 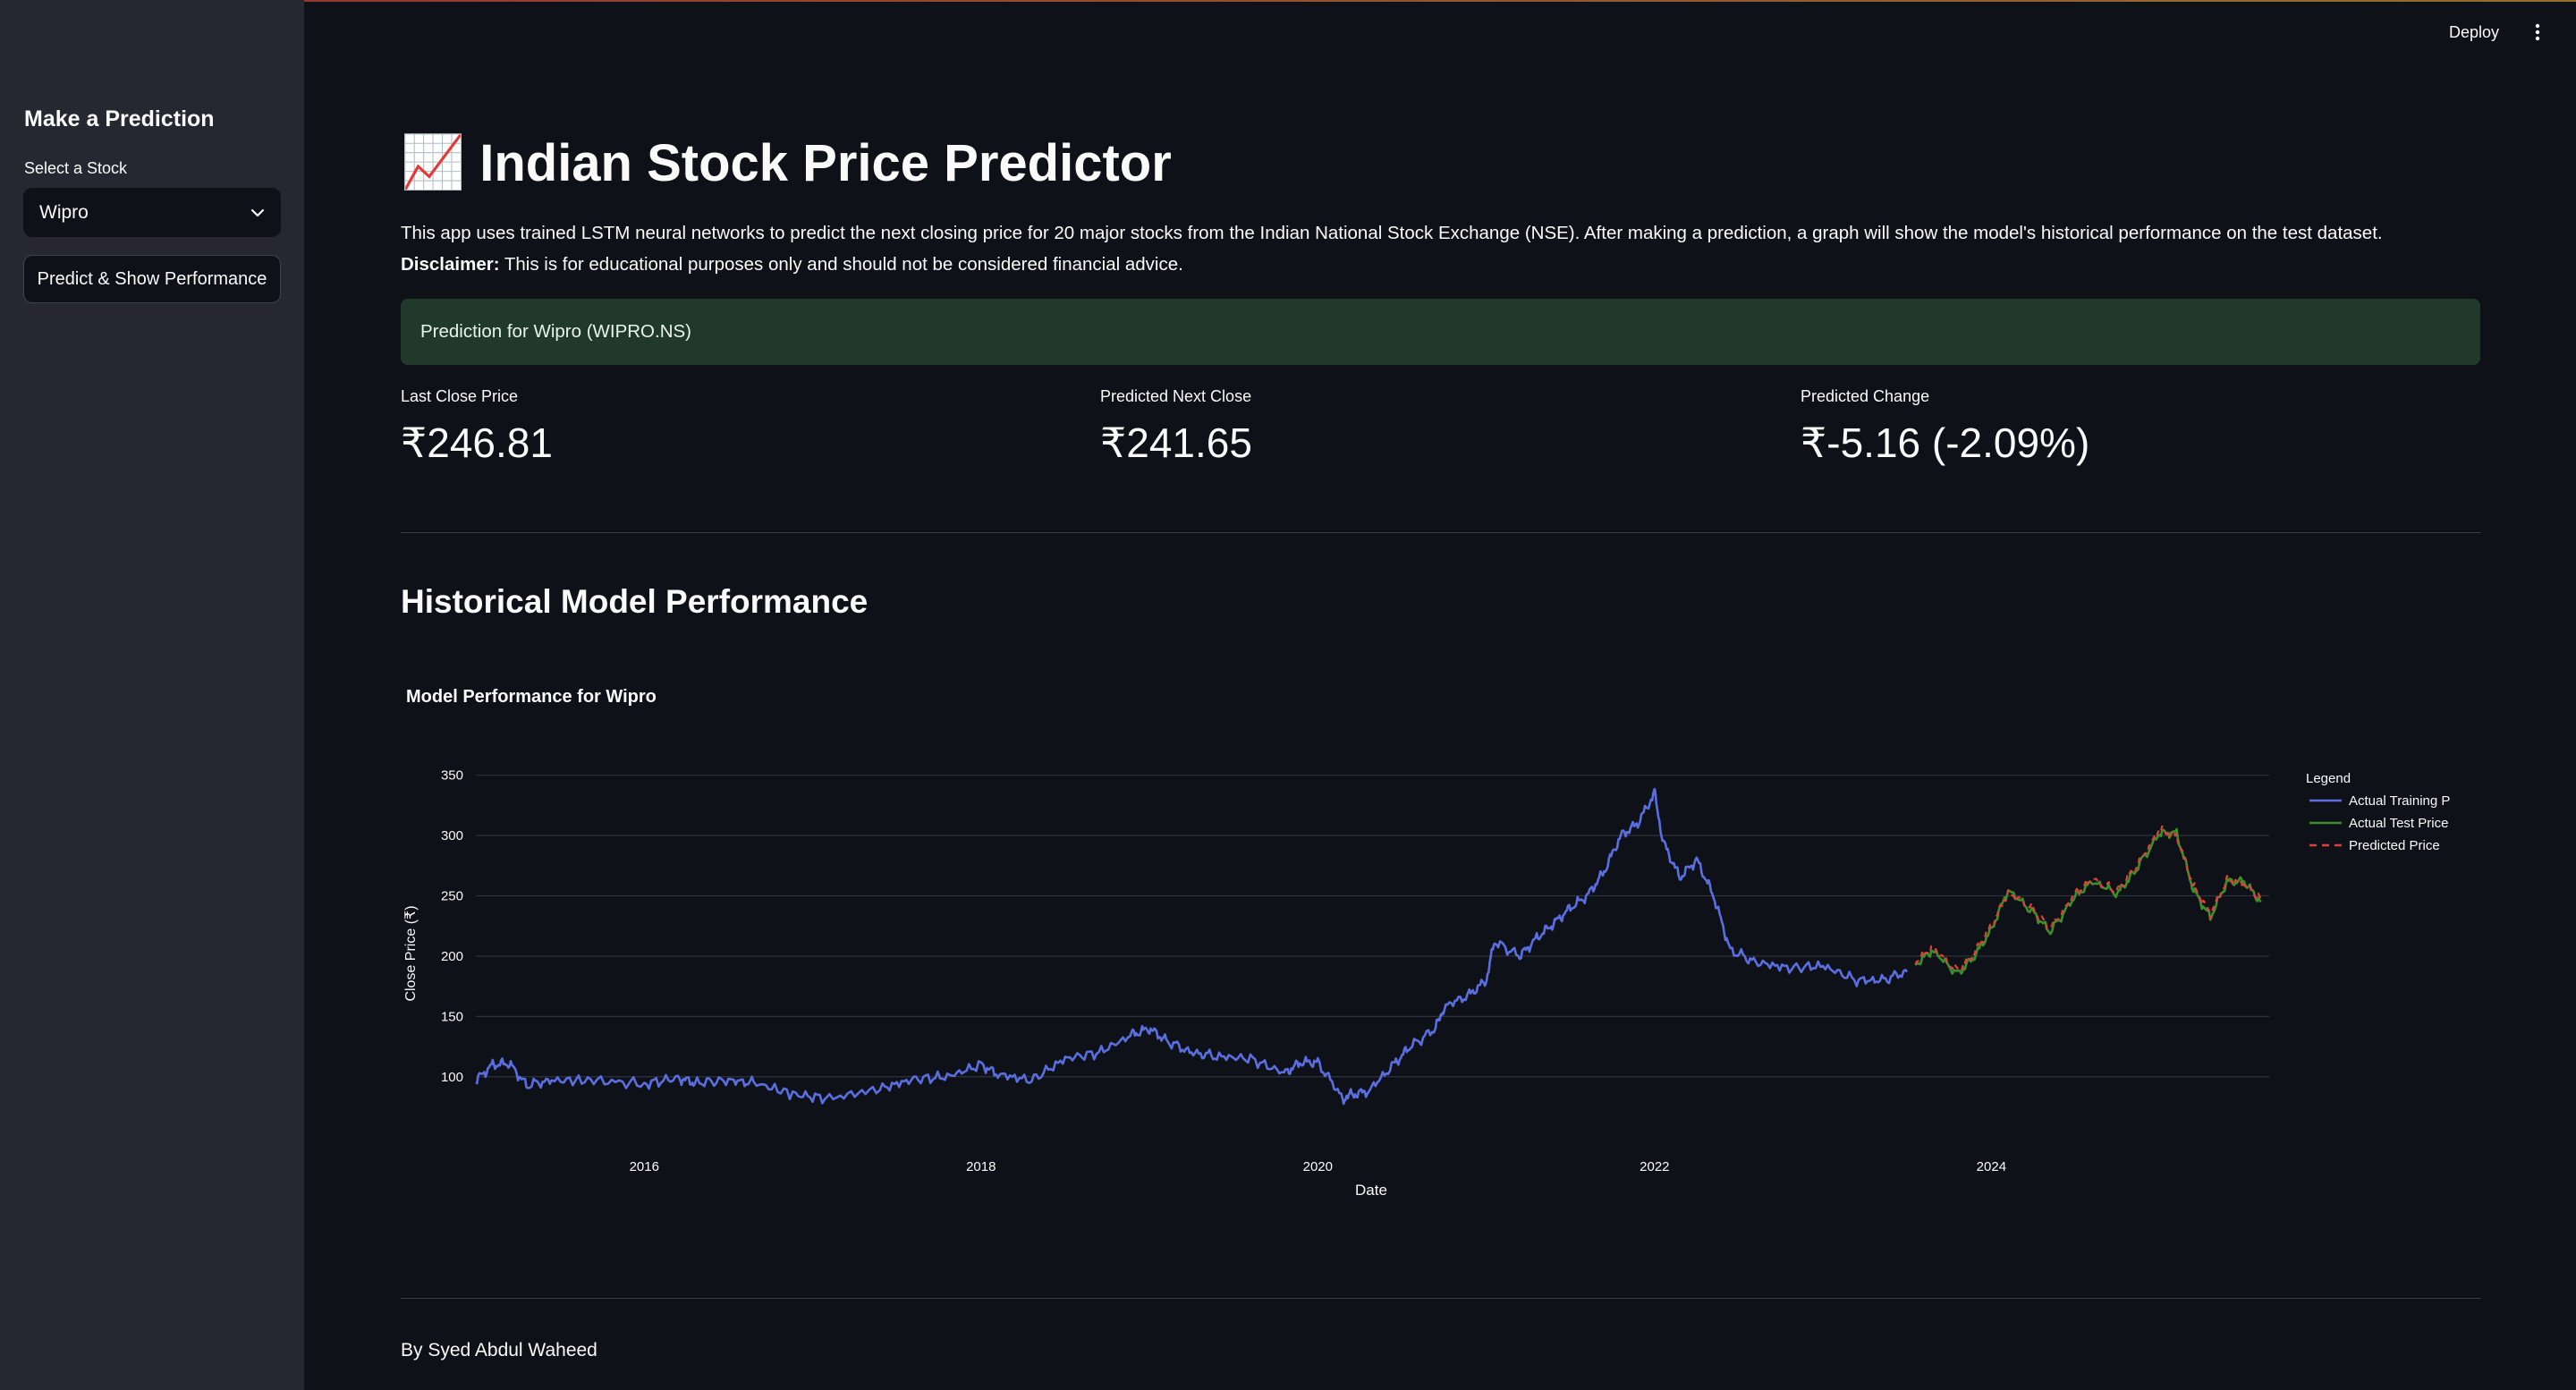 I want to click on chart-emoji-icon: 📈, so click(x=433, y=162).